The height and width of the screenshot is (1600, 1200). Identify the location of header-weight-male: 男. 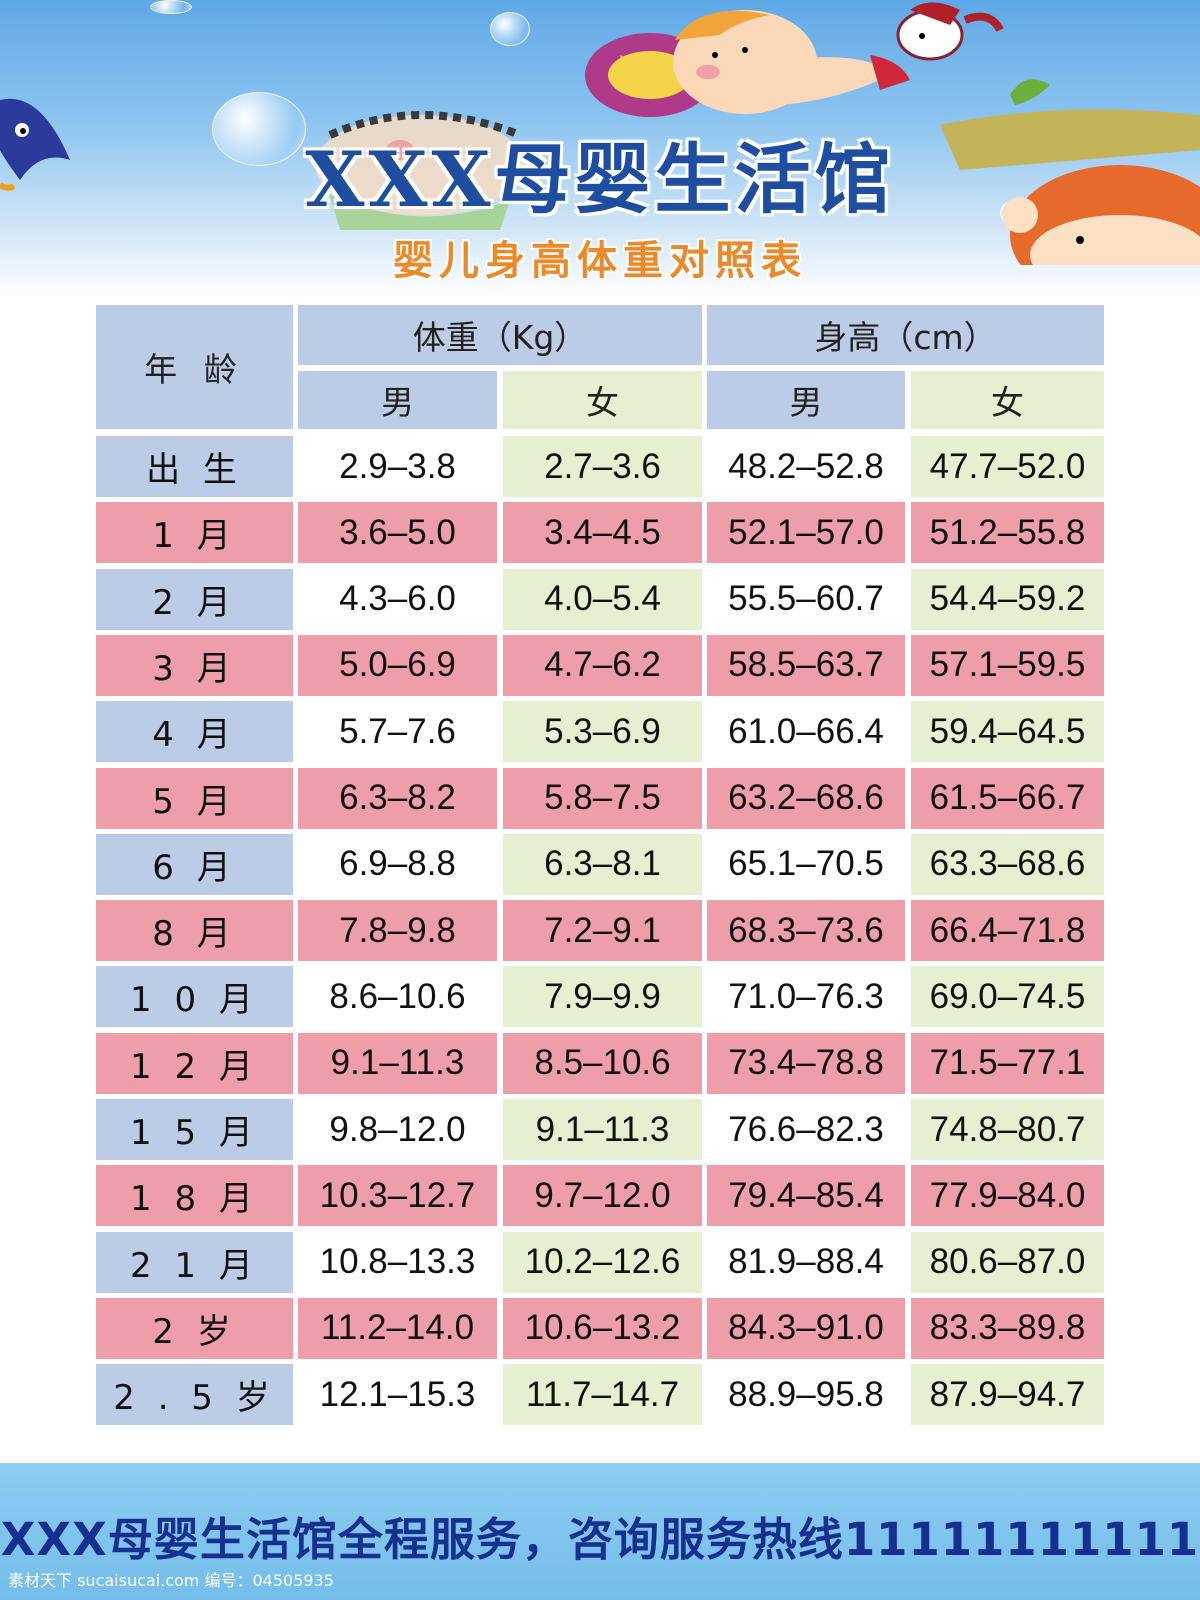
(397, 400).